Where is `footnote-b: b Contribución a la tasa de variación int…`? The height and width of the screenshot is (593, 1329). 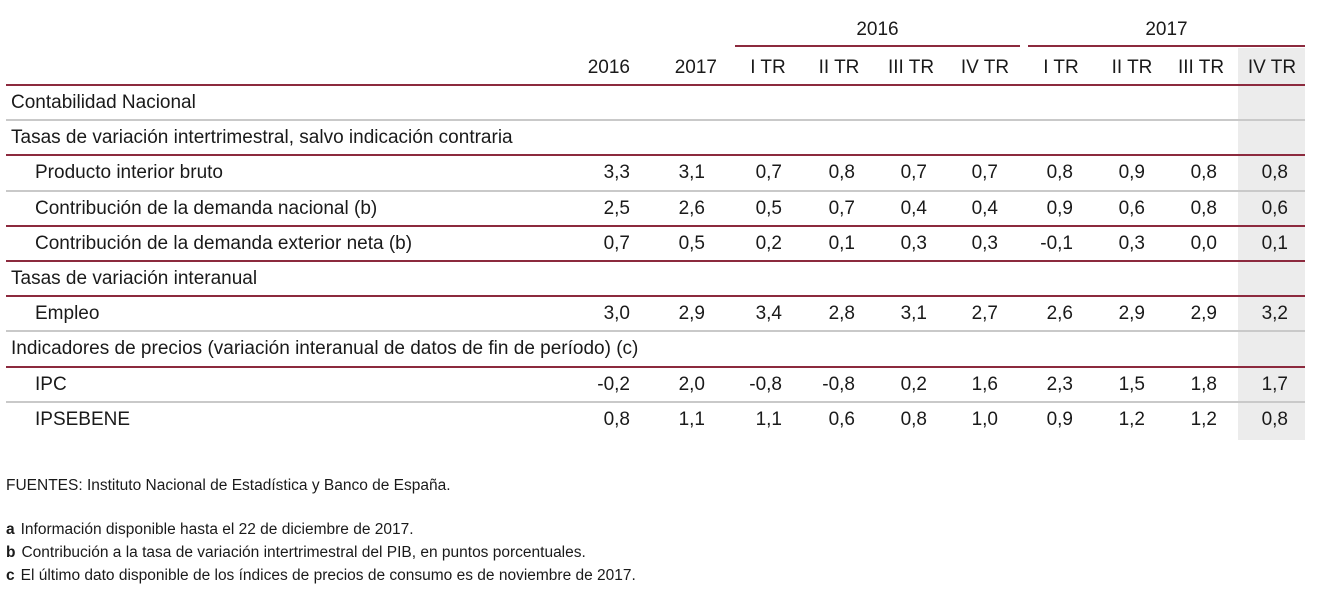
footnote-b: b Contribución a la tasa de variación int… is located at coordinates (296, 552).